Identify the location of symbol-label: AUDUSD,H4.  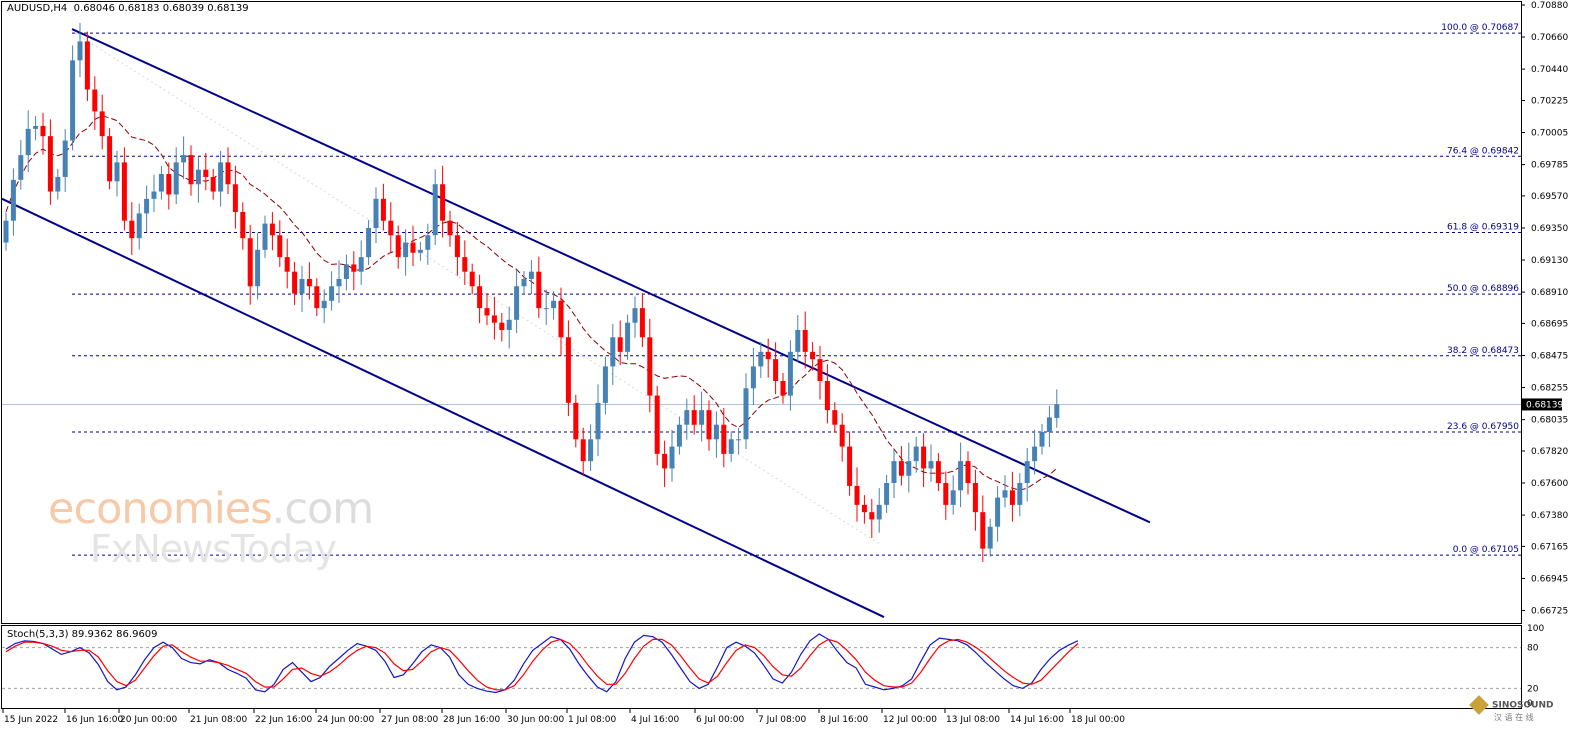
(37, 8).